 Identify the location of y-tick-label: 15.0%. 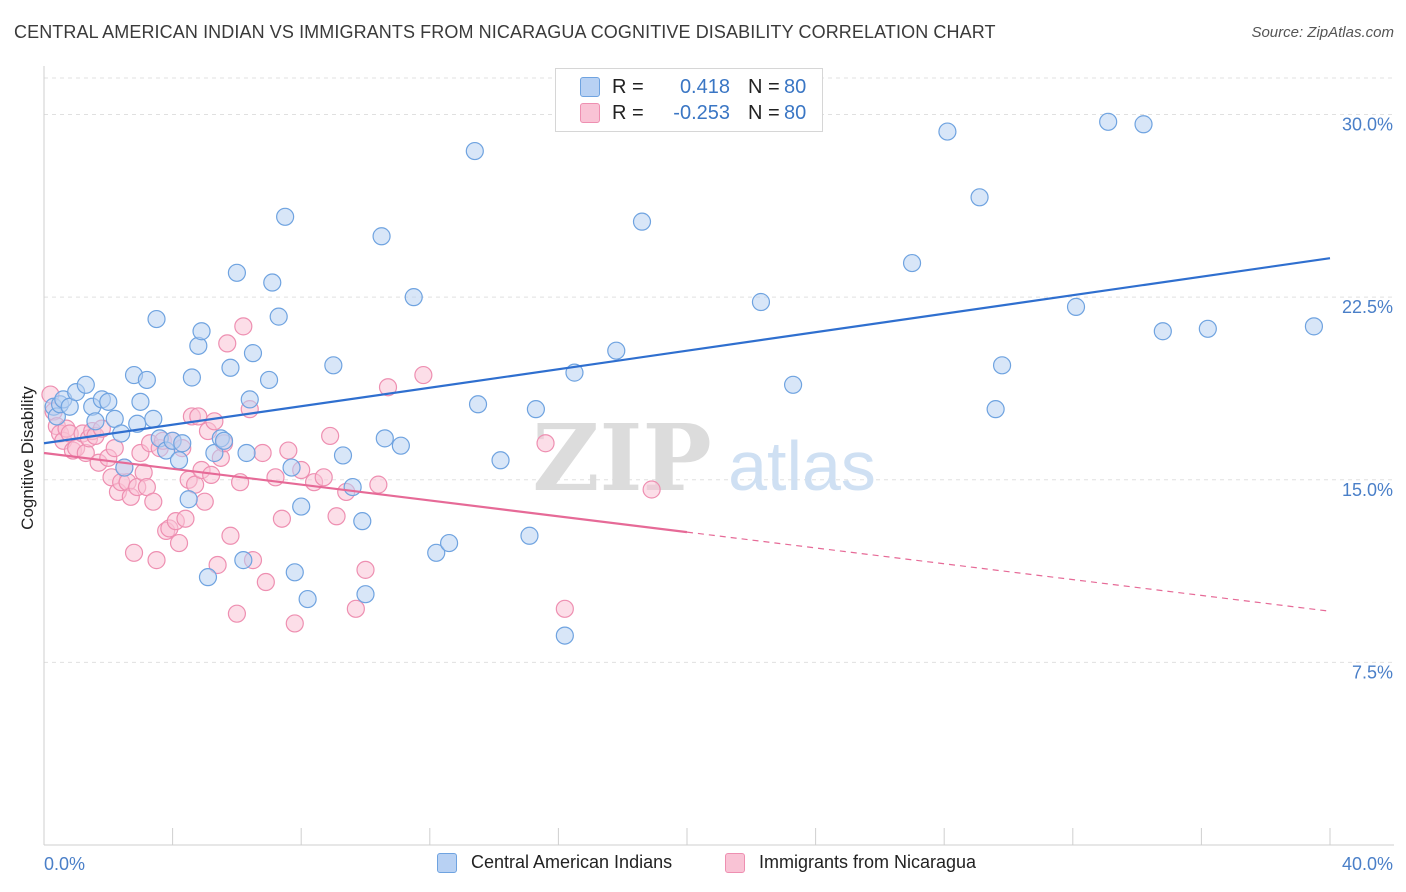
(1367, 490).